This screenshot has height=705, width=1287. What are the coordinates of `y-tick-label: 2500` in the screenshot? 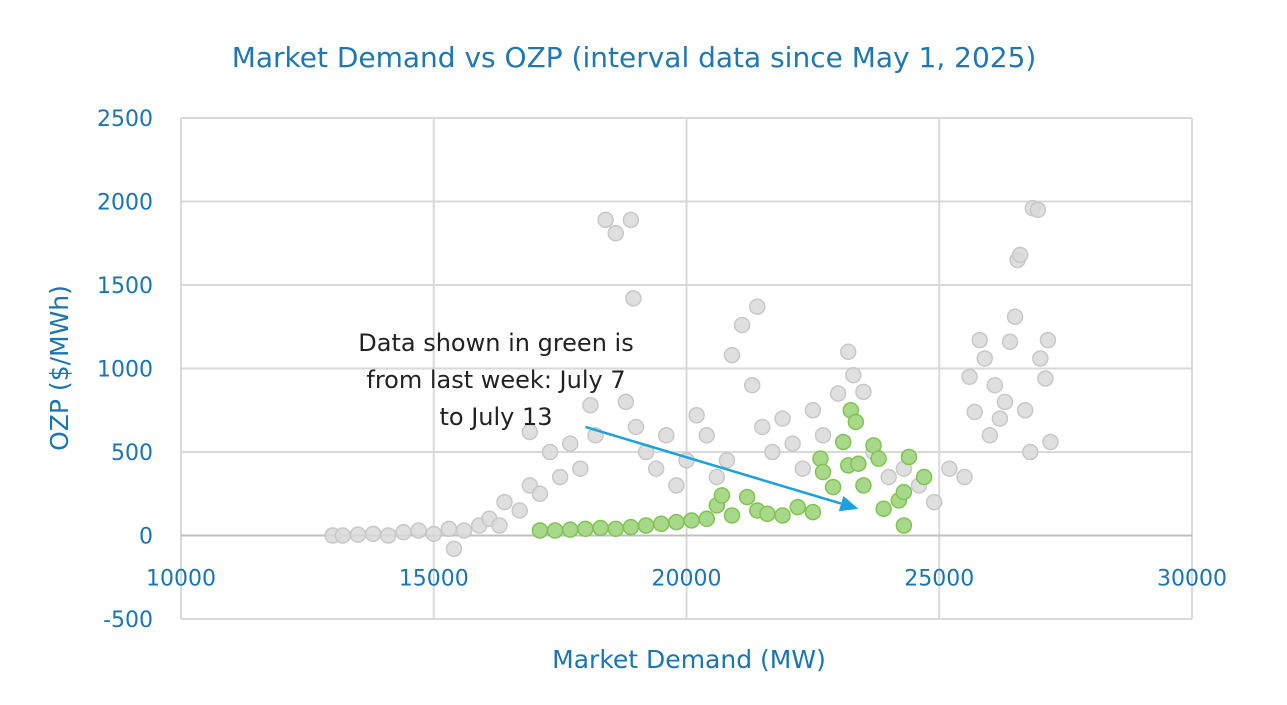 It's located at (125, 119).